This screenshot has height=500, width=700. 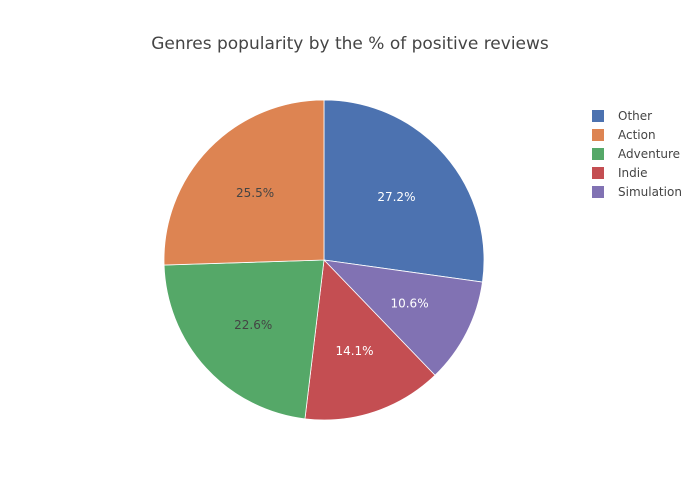 I want to click on pie-slice-action, so click(x=244, y=182).